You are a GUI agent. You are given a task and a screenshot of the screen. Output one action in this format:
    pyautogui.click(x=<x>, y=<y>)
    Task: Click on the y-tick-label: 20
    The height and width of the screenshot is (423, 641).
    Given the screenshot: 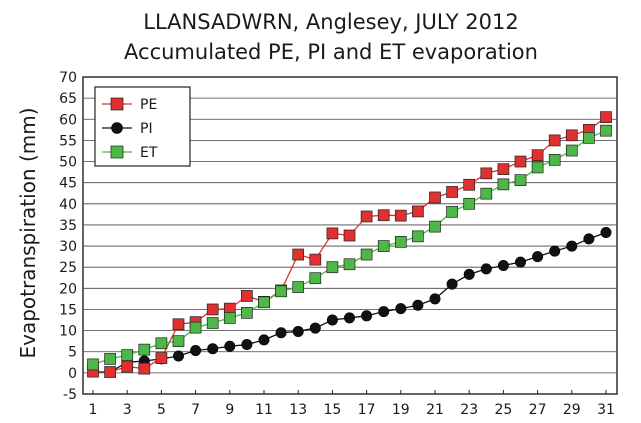 What is the action you would take?
    pyautogui.click(x=68, y=289)
    